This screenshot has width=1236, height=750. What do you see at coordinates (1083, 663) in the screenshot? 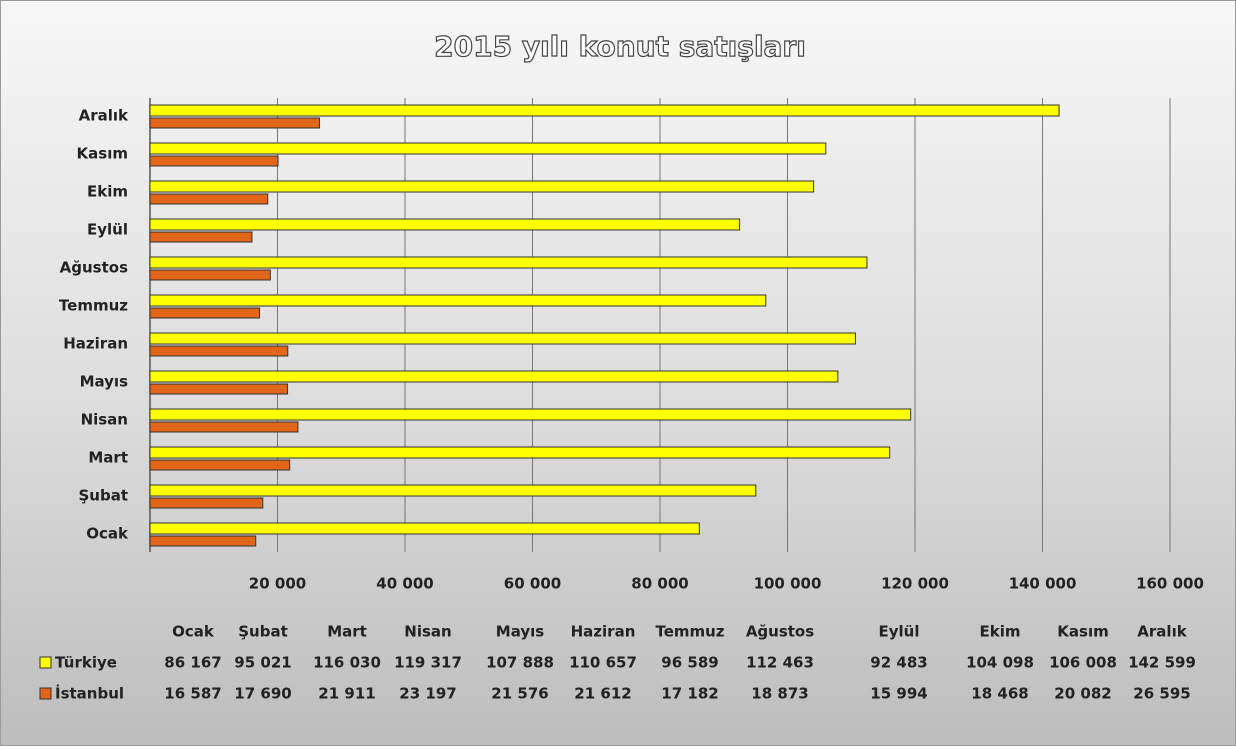
I see `table-cell: 106 008` at bounding box center [1083, 663].